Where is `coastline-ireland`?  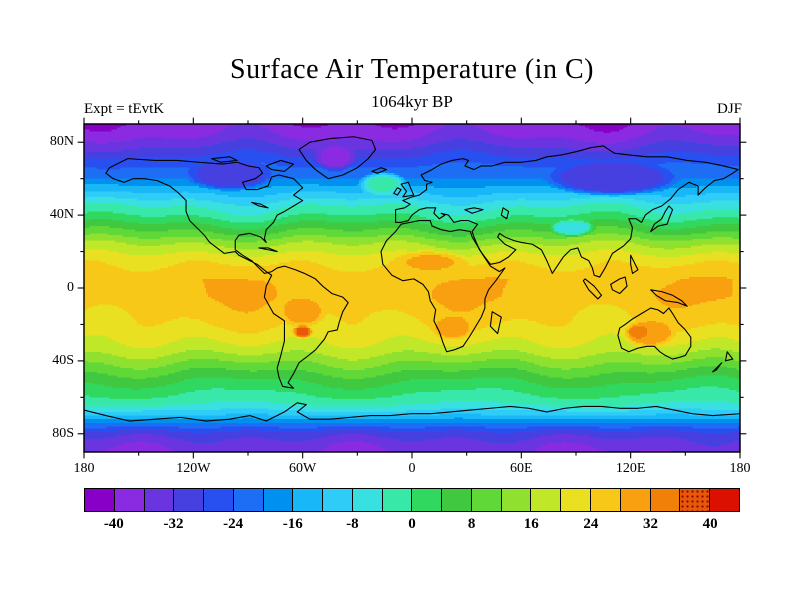
coastline-ireland is located at coordinates (397, 191).